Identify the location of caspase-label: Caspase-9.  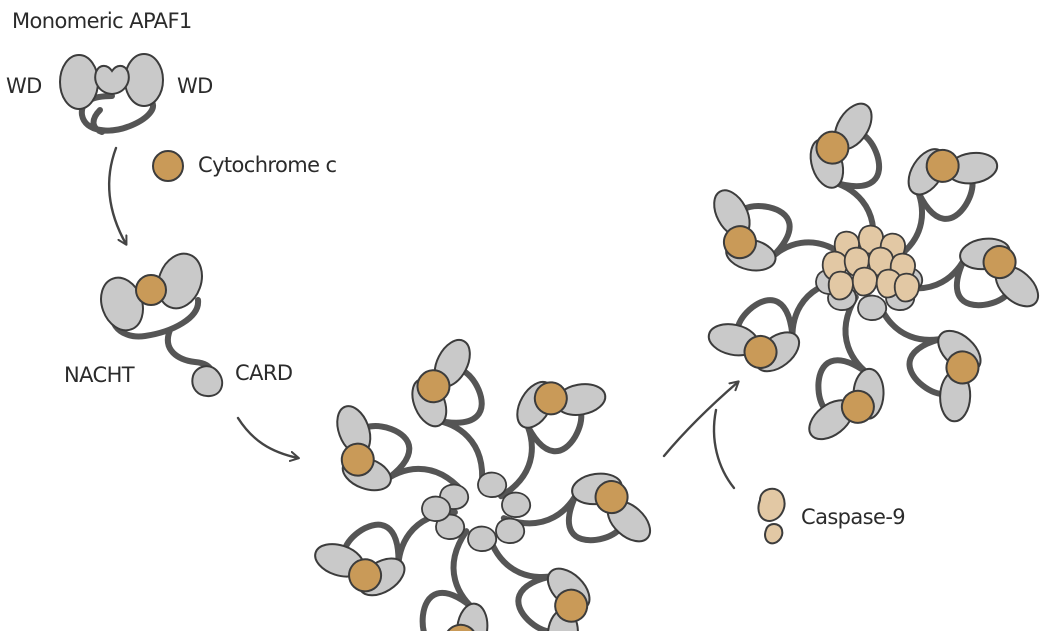
(853, 517).